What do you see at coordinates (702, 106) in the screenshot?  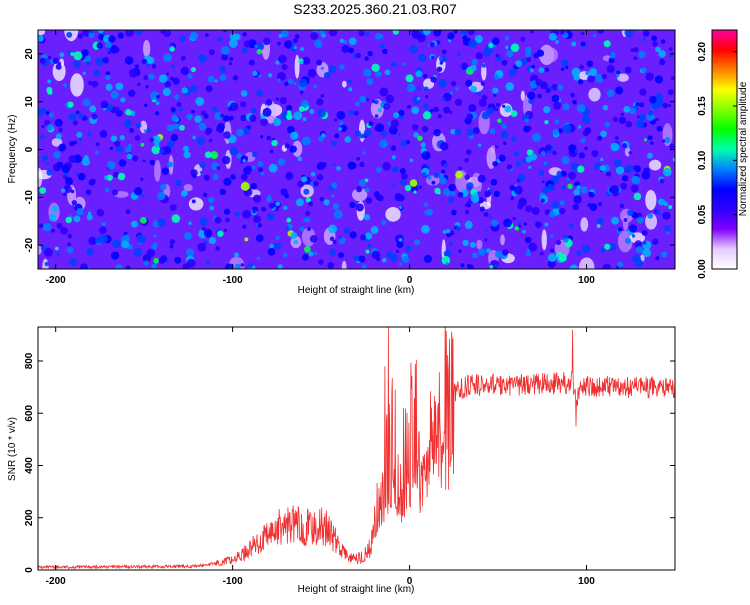 I see `colorbar-tick-label: 0.15` at bounding box center [702, 106].